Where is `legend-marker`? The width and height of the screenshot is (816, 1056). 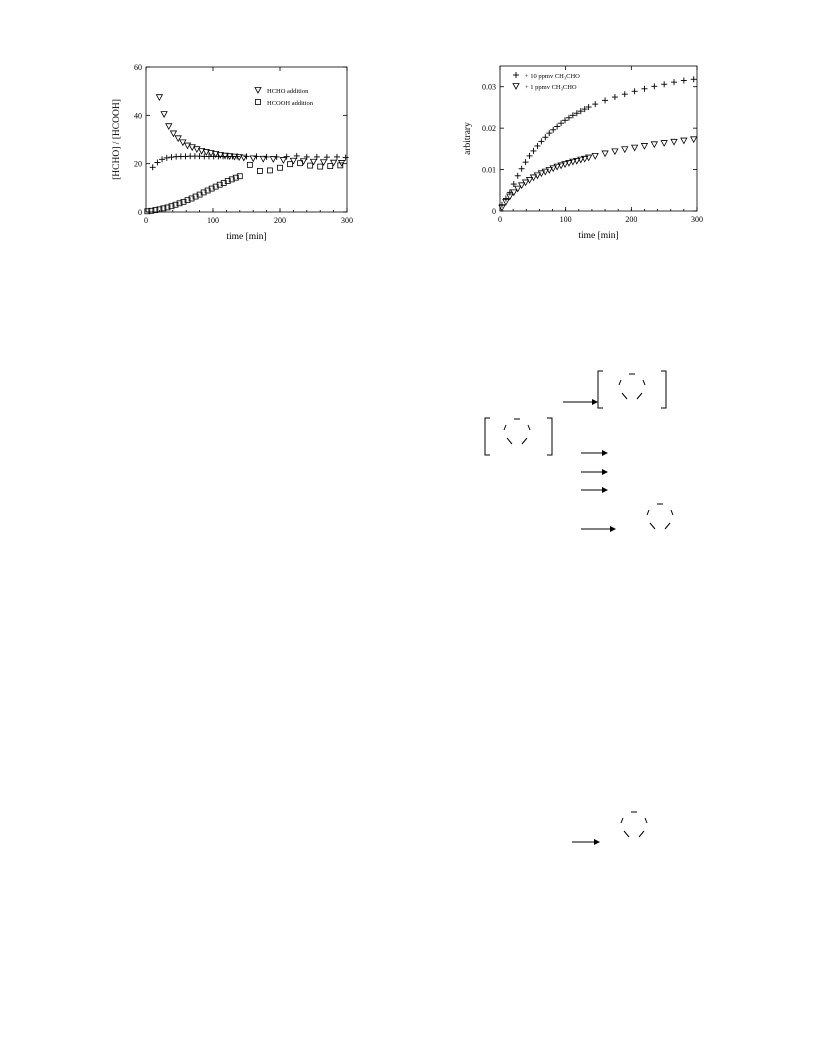 legend-marker is located at coordinates (516, 75).